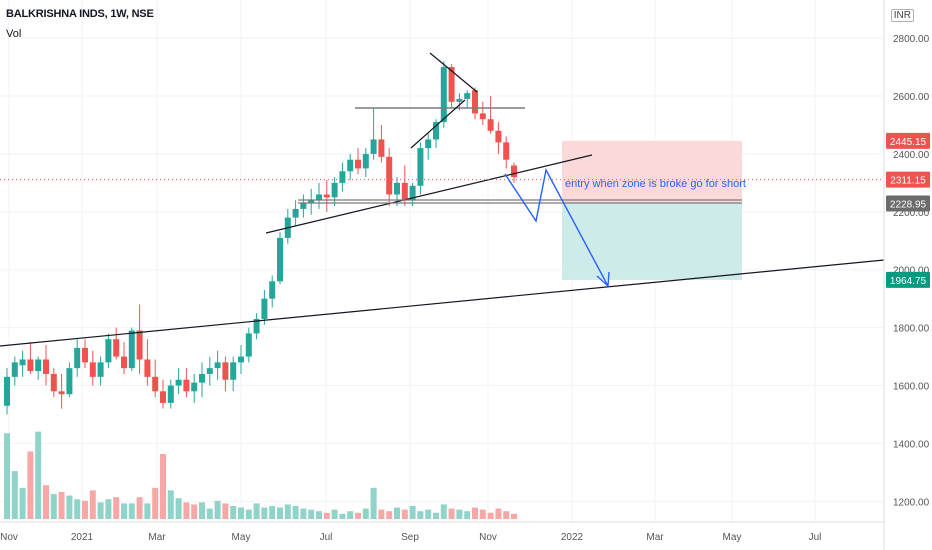  What do you see at coordinates (911, 387) in the screenshot?
I see `y-tick-label: 1600.00` at bounding box center [911, 387].